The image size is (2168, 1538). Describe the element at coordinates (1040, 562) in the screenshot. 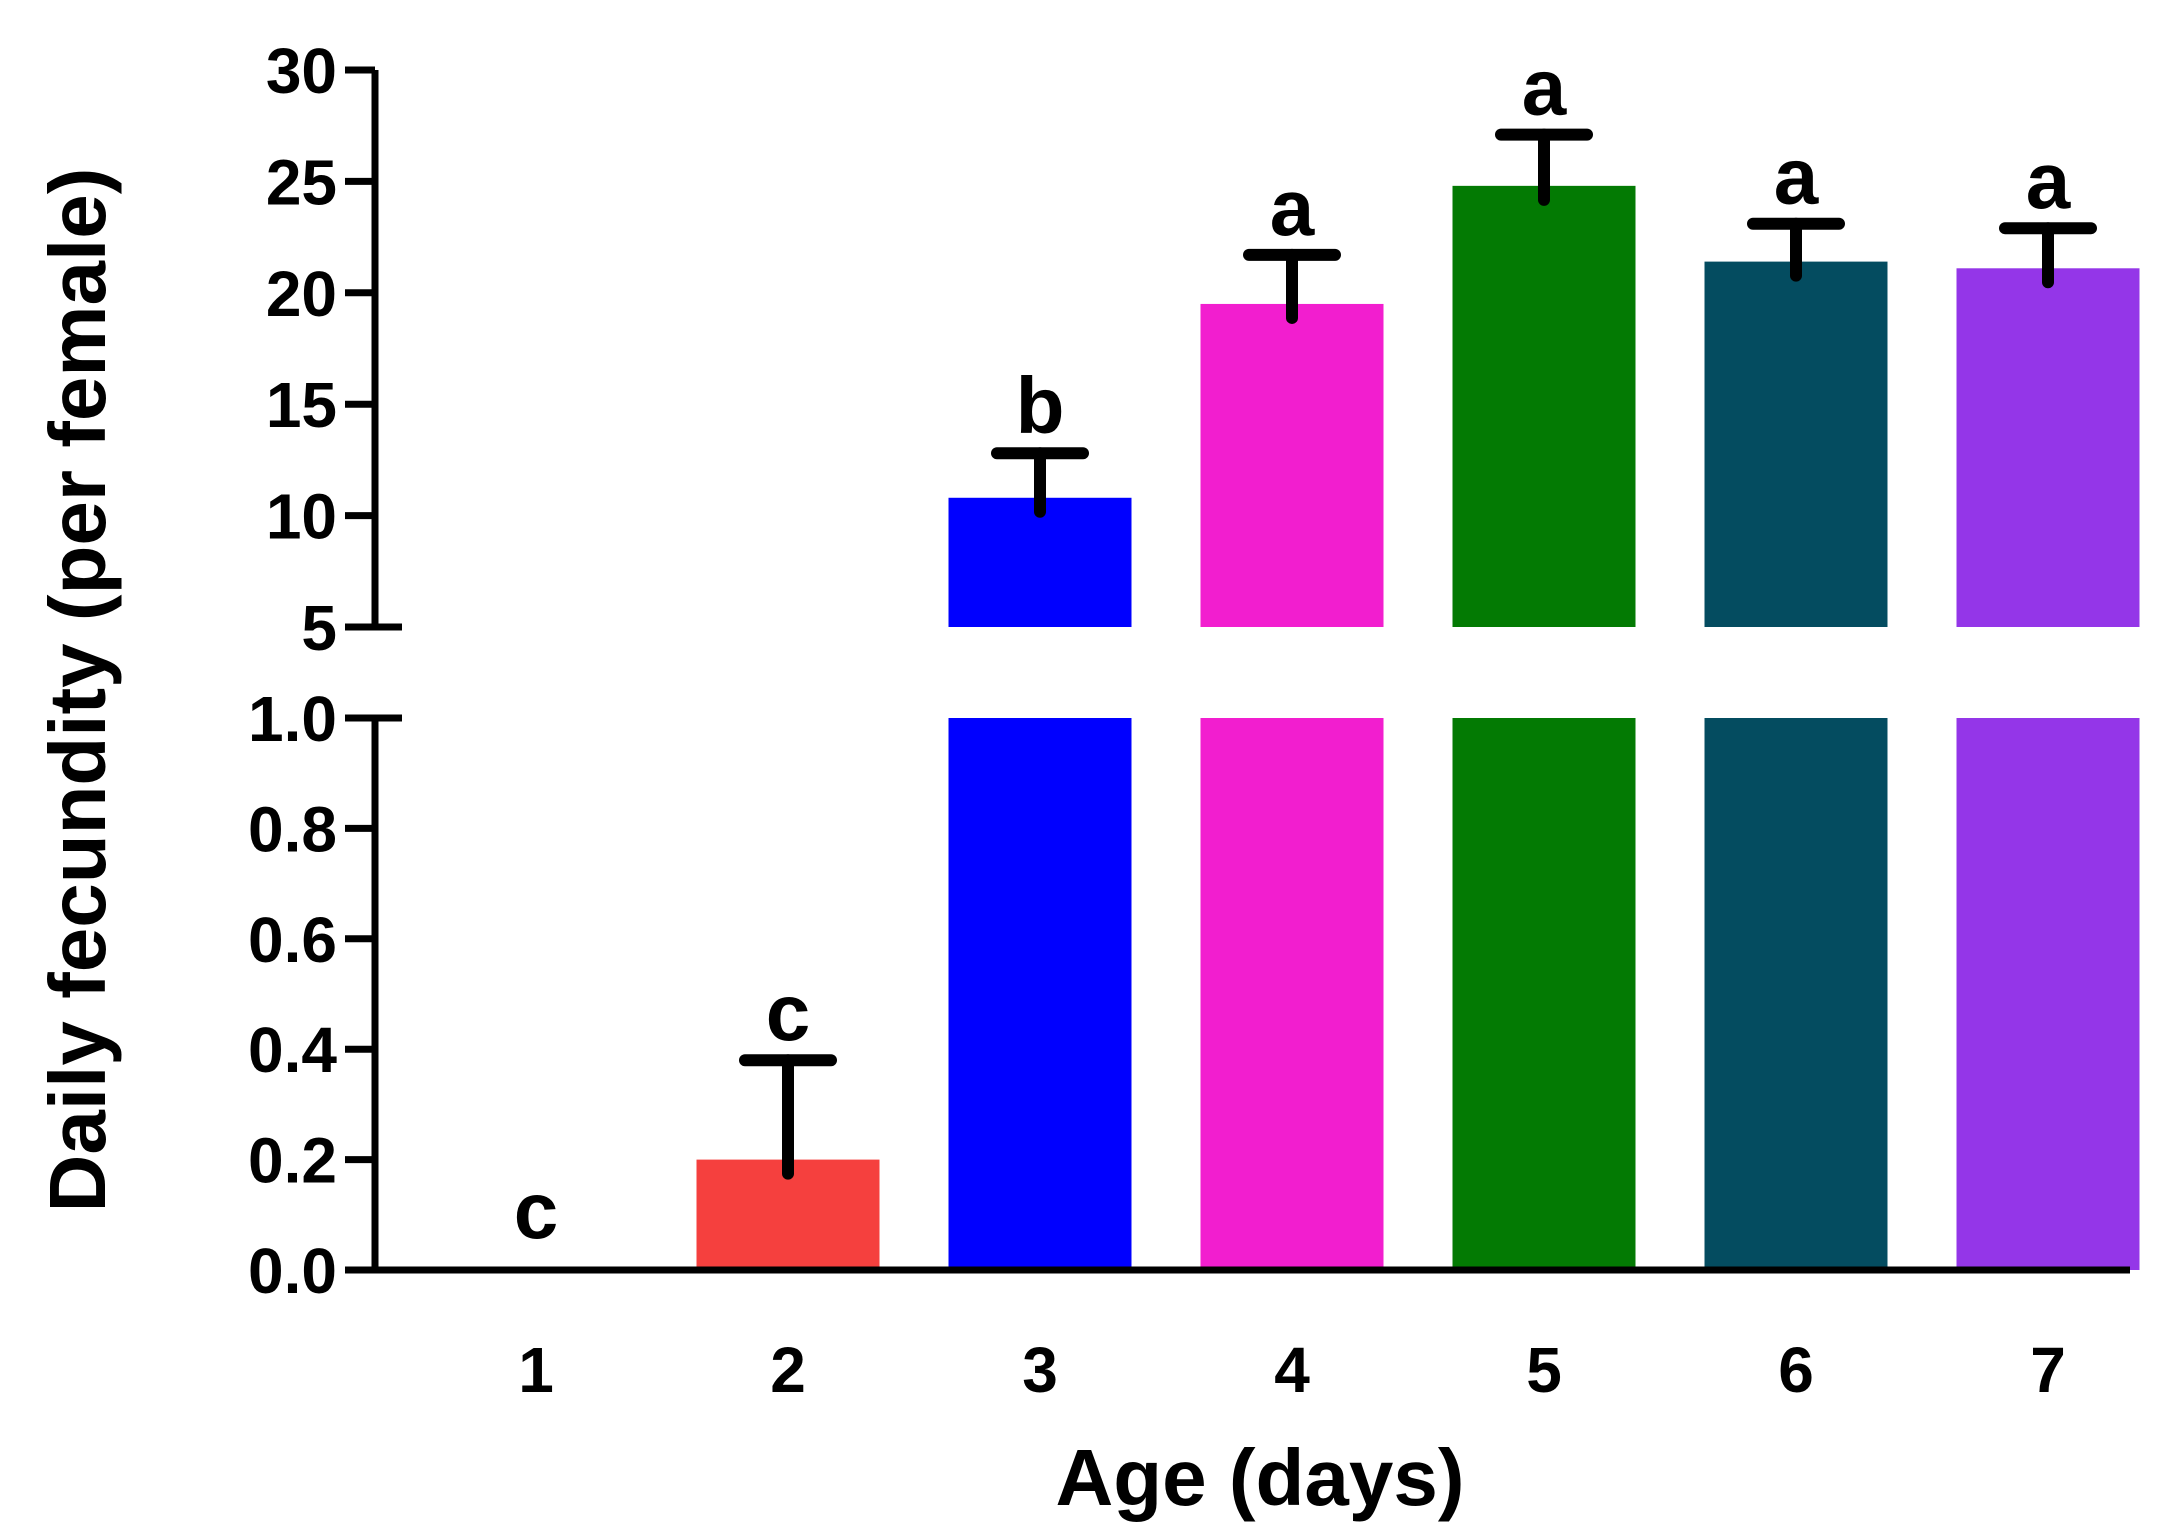

I see `bar-3-upper` at that location.